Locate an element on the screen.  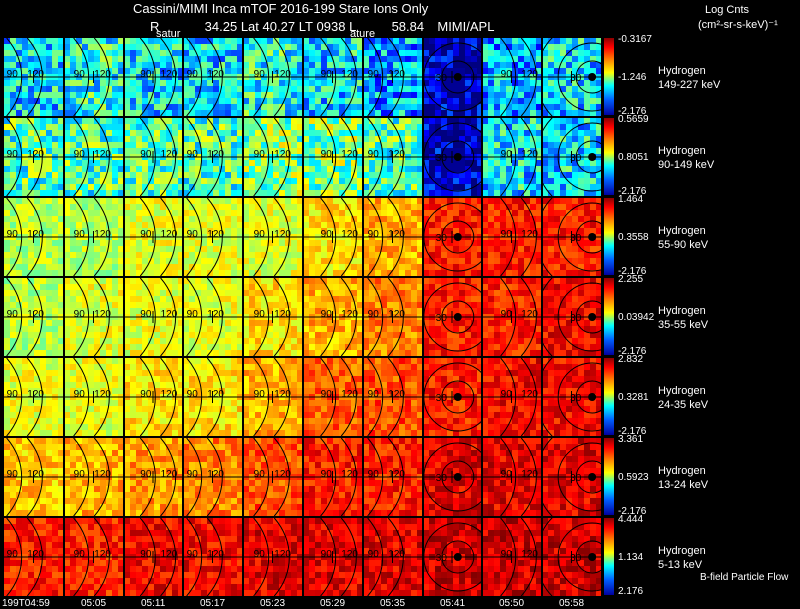
heatmap-panel: 90 120 is located at coordinates (93, 237).